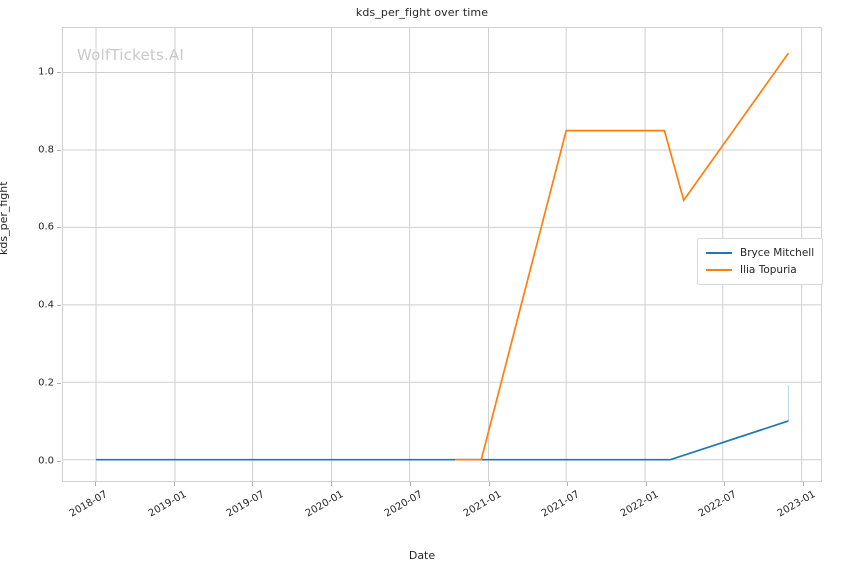 This screenshot has height=575, width=844. Describe the element at coordinates (639, 504) in the screenshot. I see `x-axis-tick-label: 2022-01` at that location.